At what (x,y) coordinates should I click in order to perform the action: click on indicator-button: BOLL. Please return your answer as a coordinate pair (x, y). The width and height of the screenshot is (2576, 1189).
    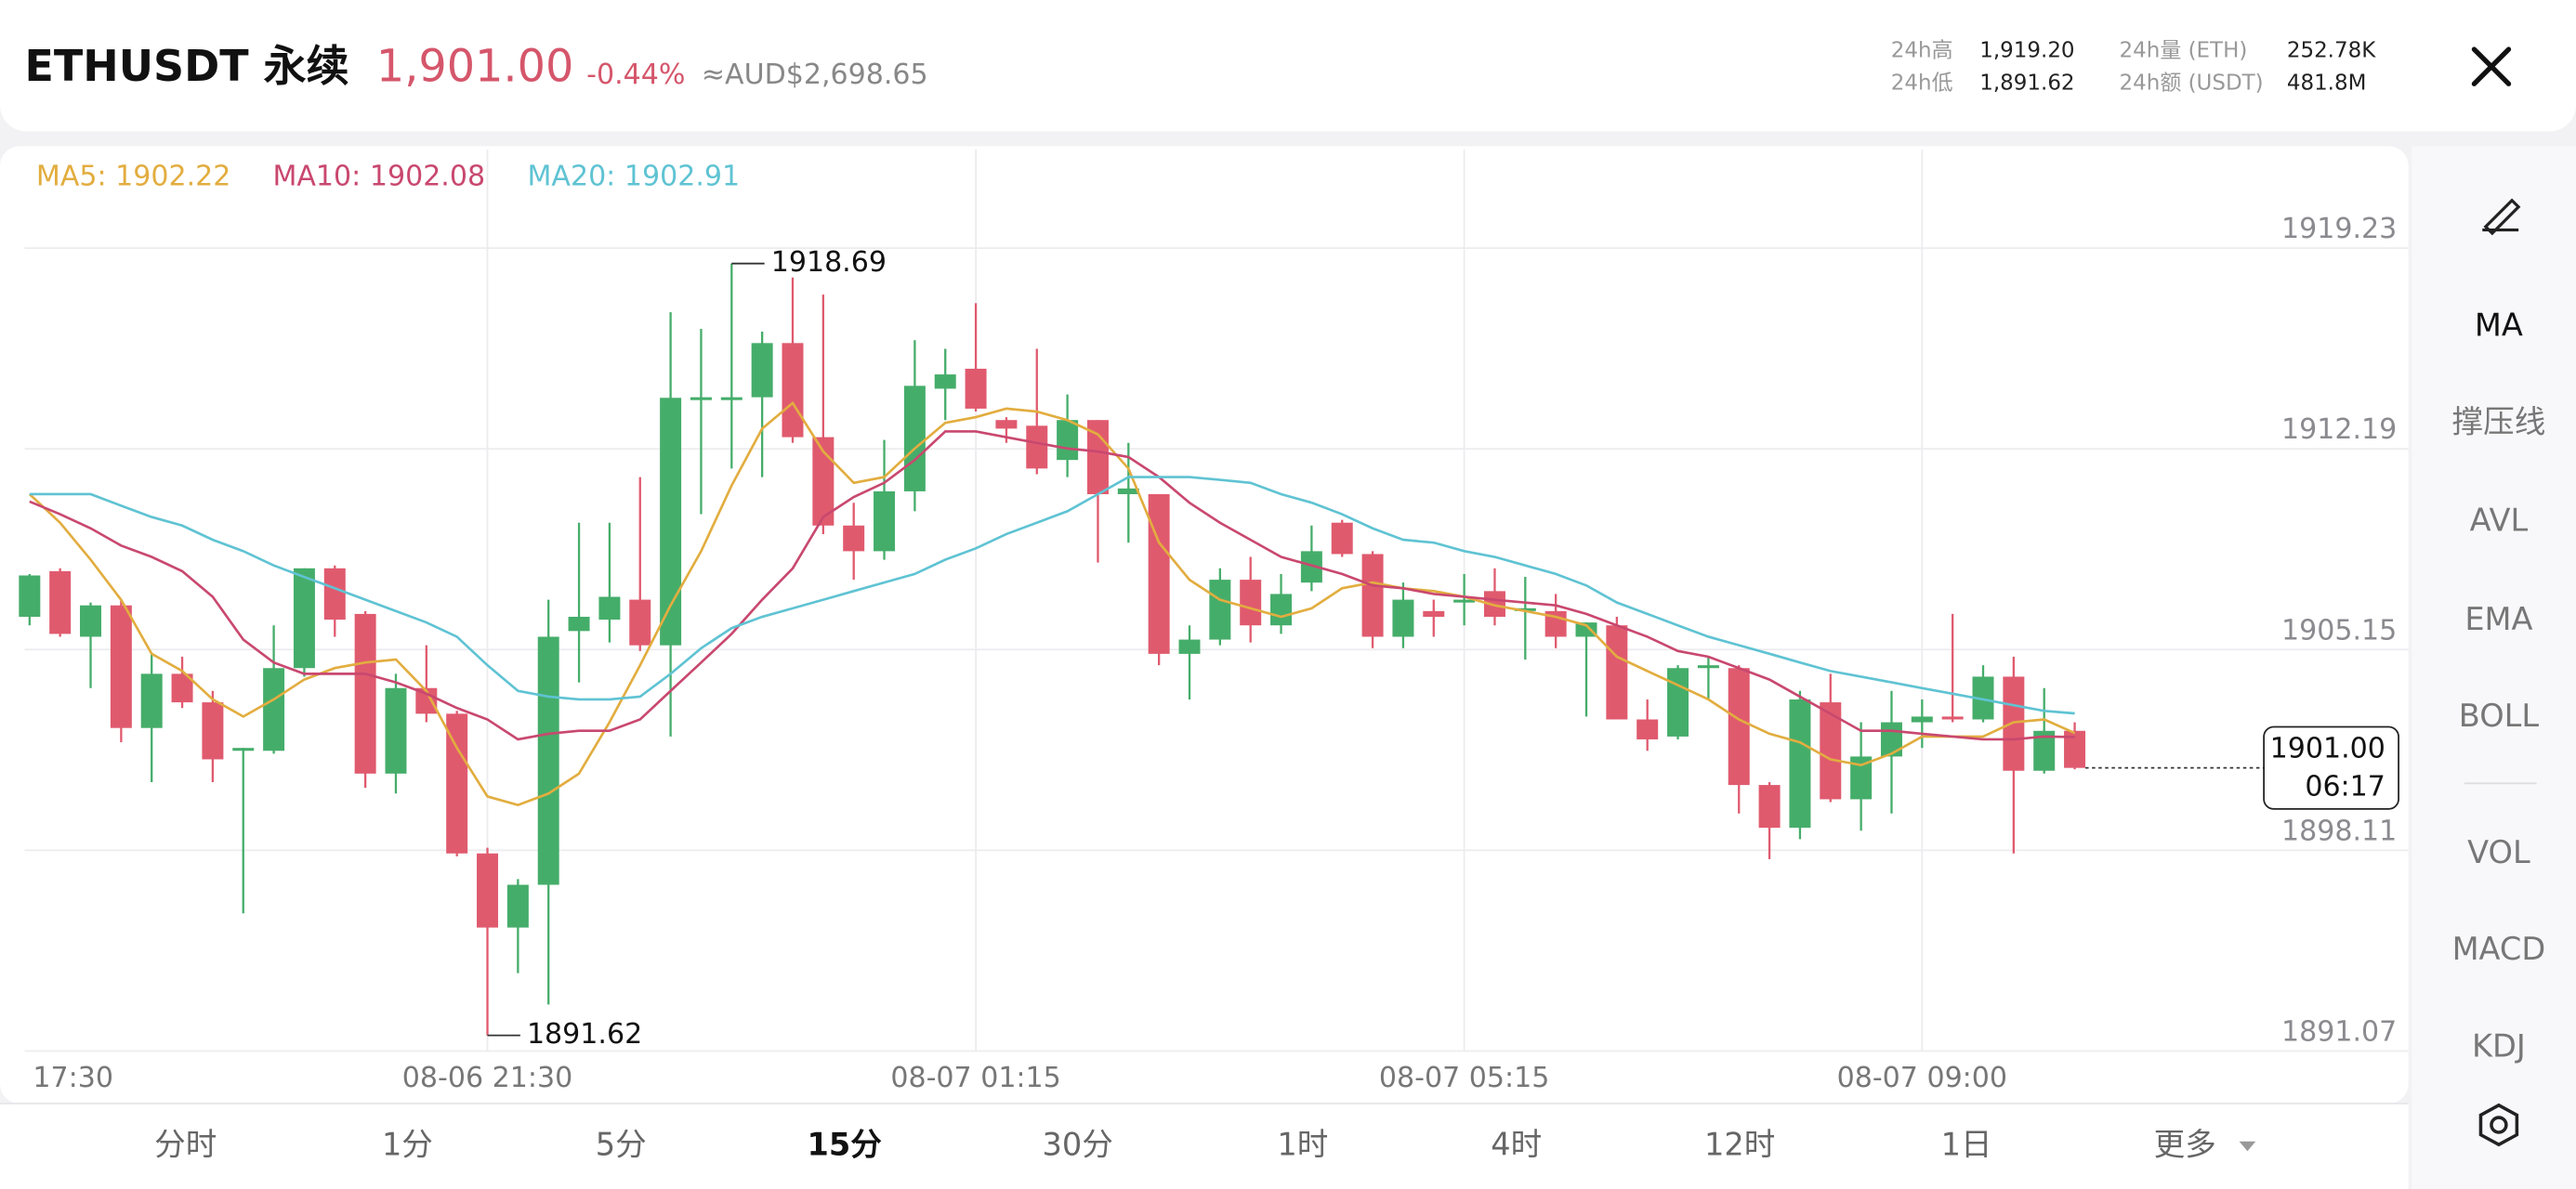
    Looking at the image, I should click on (2499, 716).